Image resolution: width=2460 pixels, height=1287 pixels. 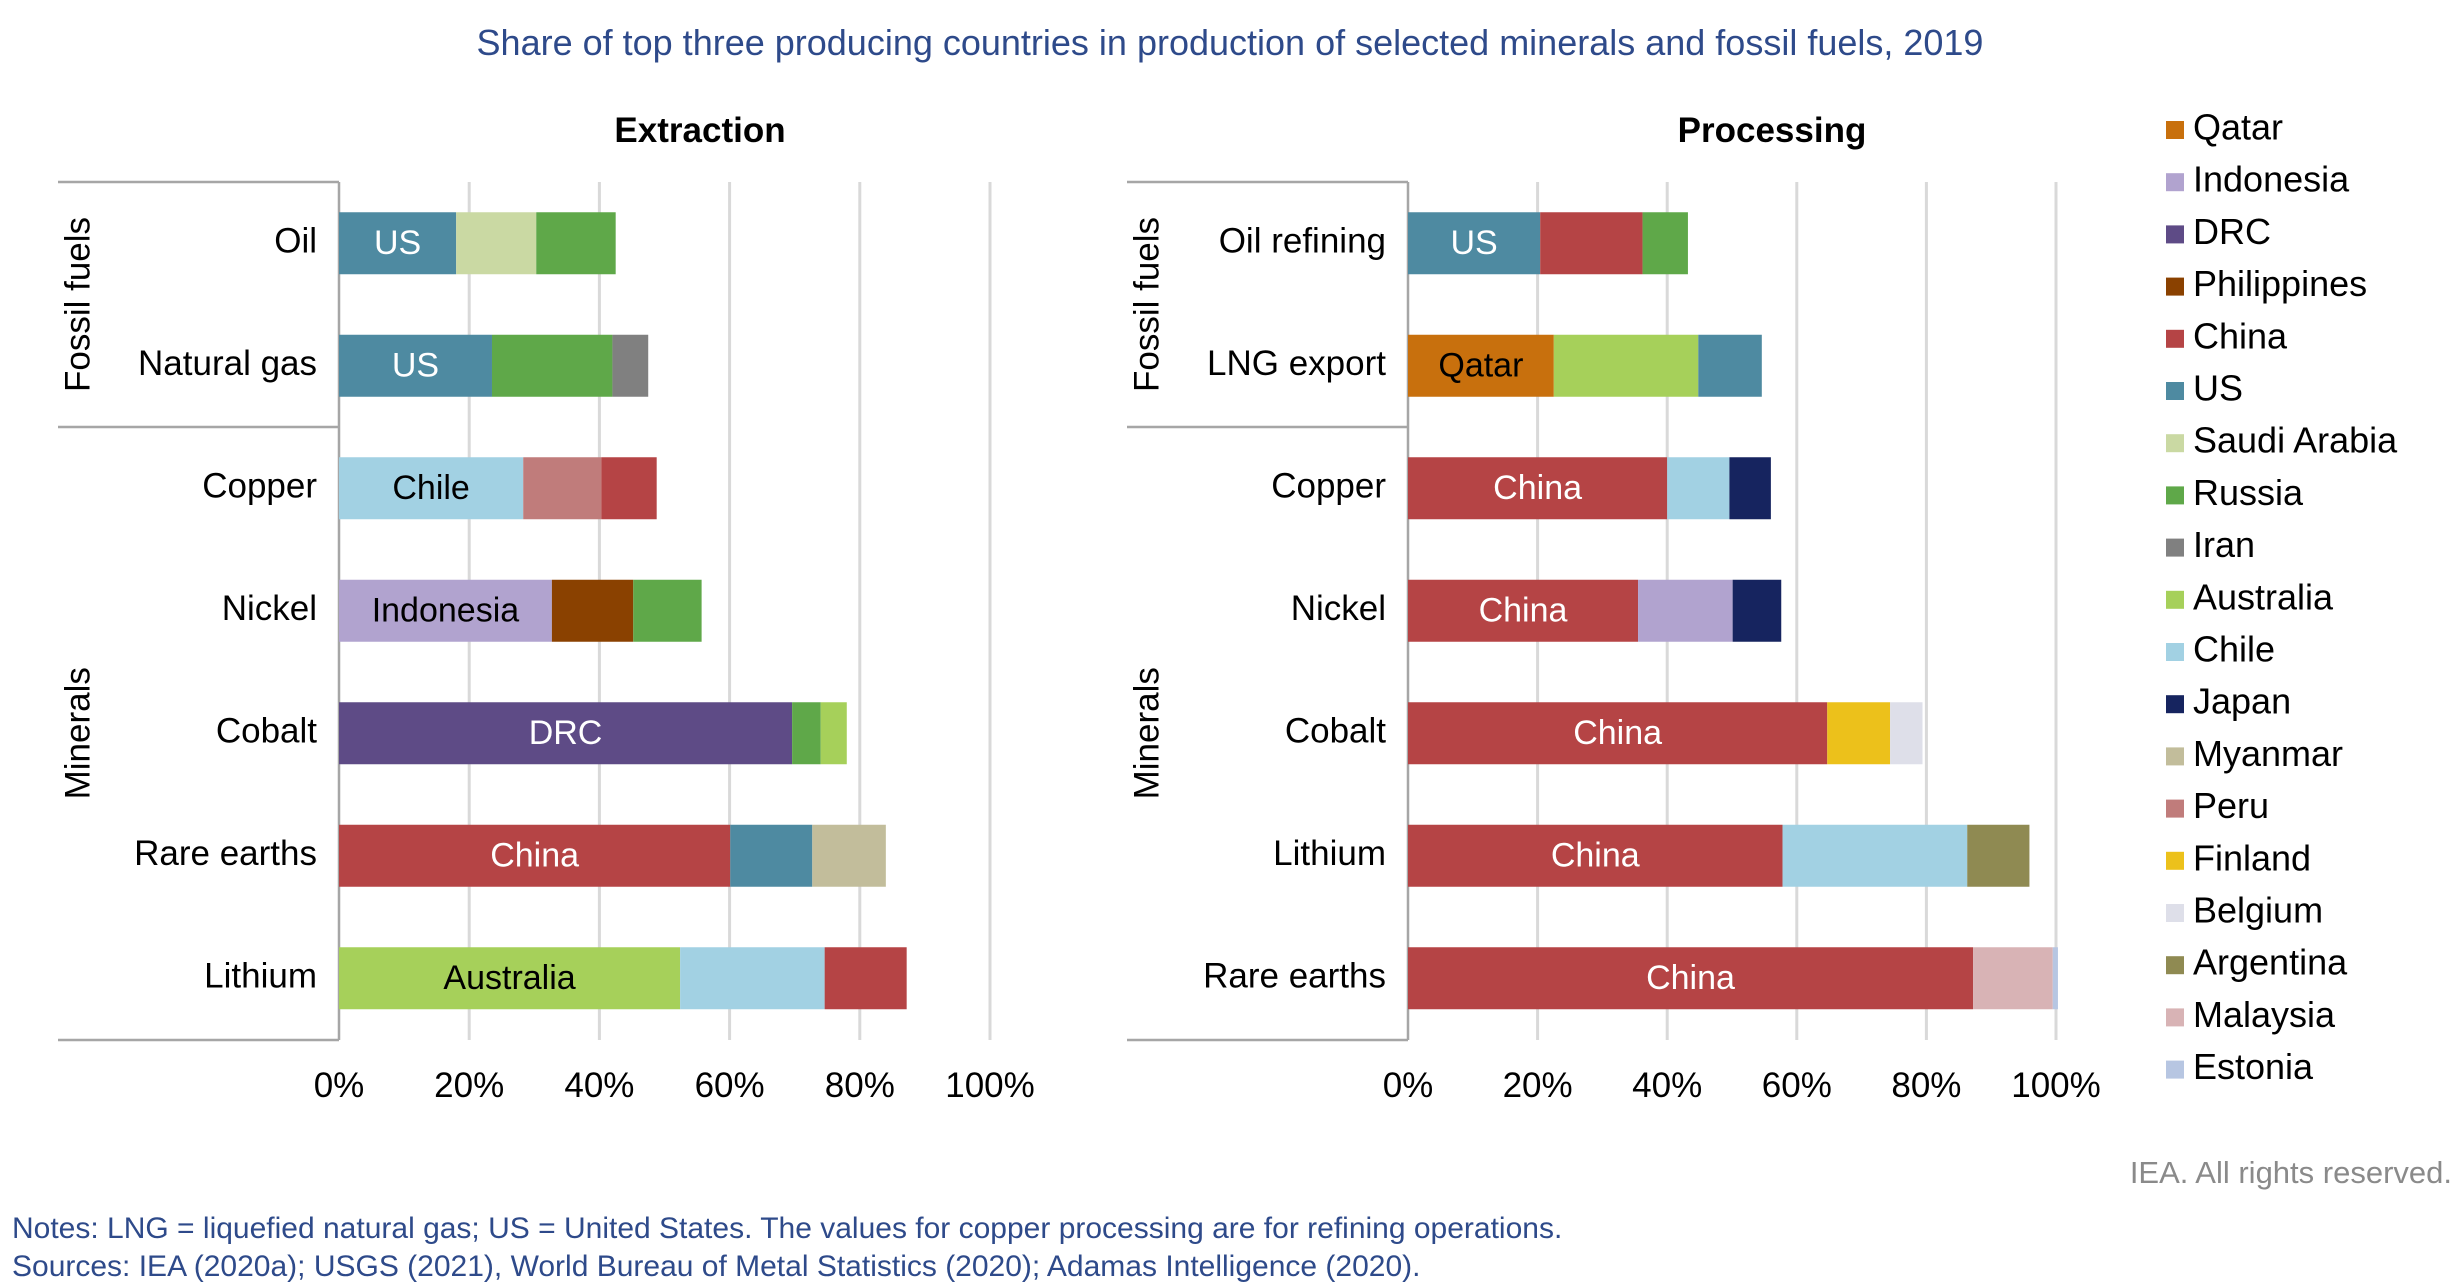 What do you see at coordinates (1296, 363) in the screenshot?
I see `category-label-lng-export: LNG export` at bounding box center [1296, 363].